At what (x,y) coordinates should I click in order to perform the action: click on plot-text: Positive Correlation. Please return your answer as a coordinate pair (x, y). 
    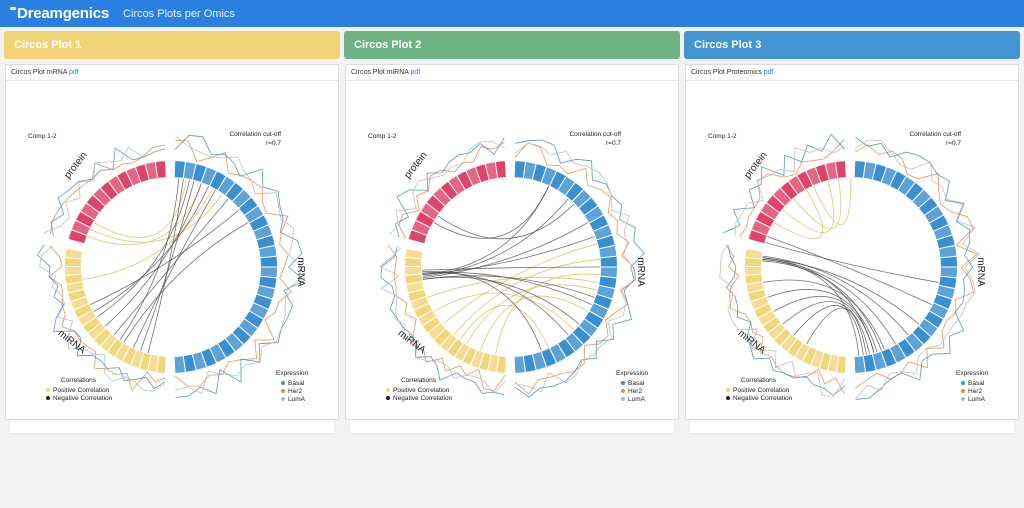
    Looking at the image, I should click on (761, 390).